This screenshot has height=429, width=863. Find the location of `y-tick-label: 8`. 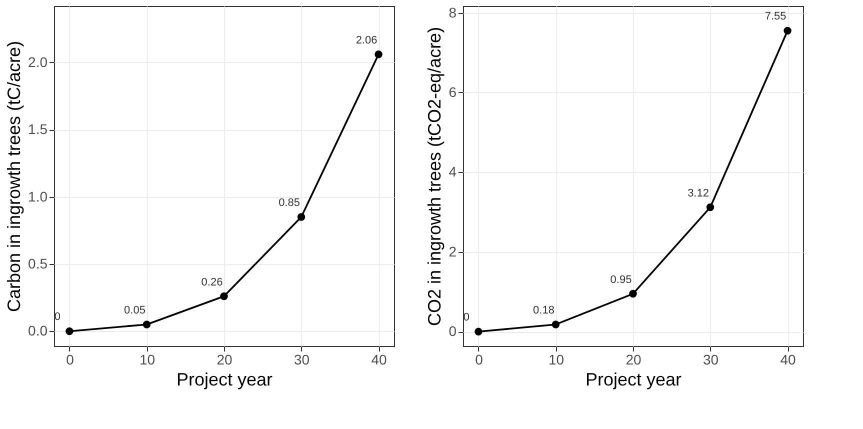

y-tick-label: 8 is located at coordinates (452, 12).